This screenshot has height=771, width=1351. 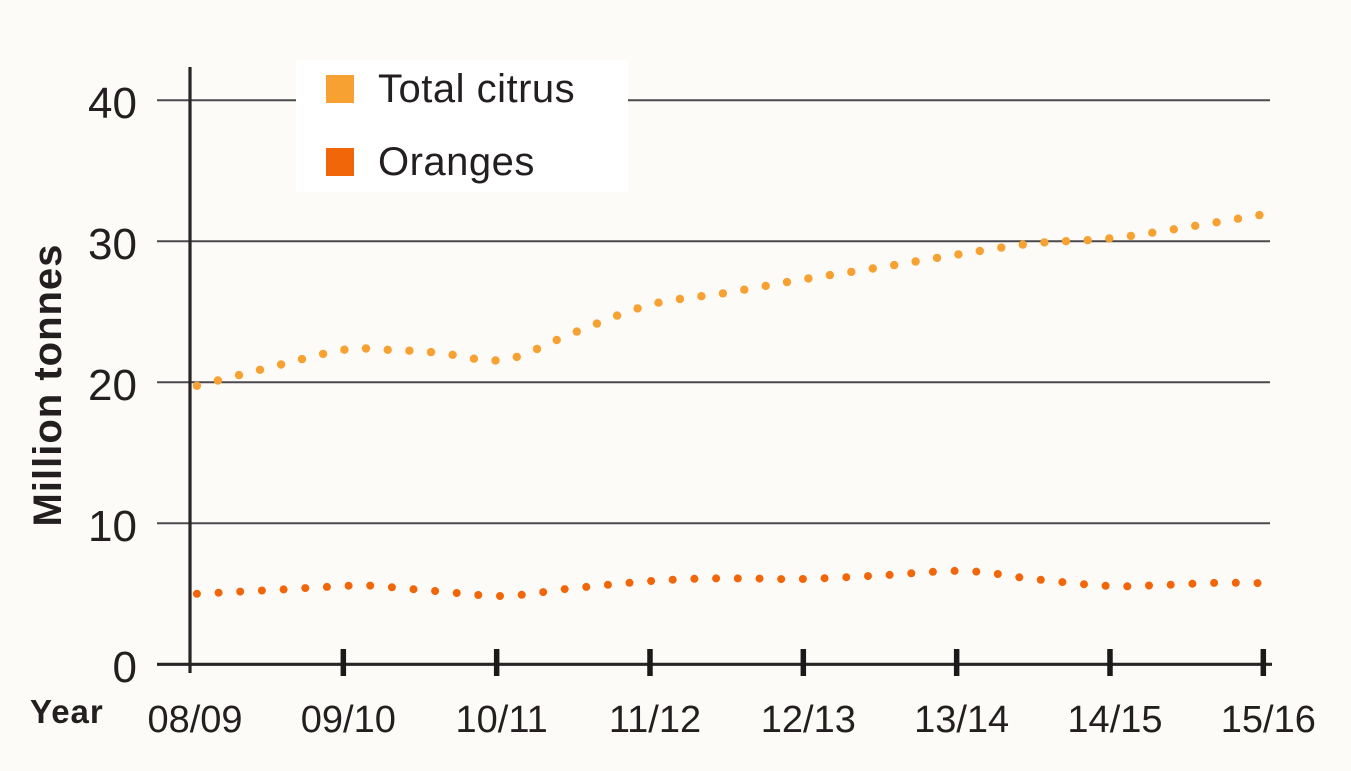 What do you see at coordinates (462, 126) in the screenshot?
I see `legend: Total citrus Oranges` at bounding box center [462, 126].